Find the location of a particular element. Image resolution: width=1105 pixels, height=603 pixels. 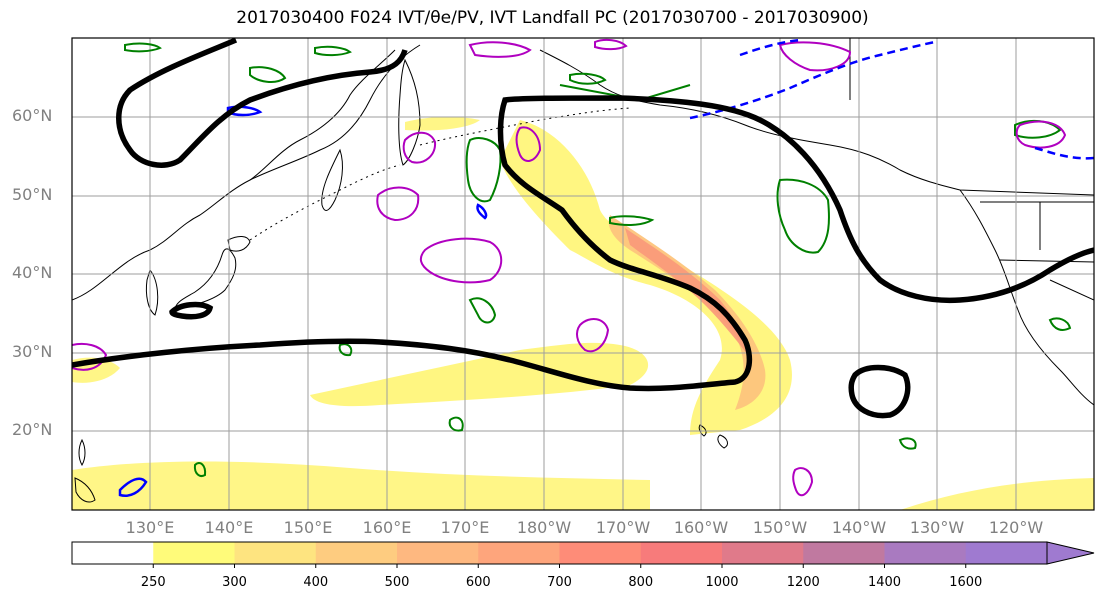

colorbar-tick-label: 1200 is located at coordinates (803, 582).